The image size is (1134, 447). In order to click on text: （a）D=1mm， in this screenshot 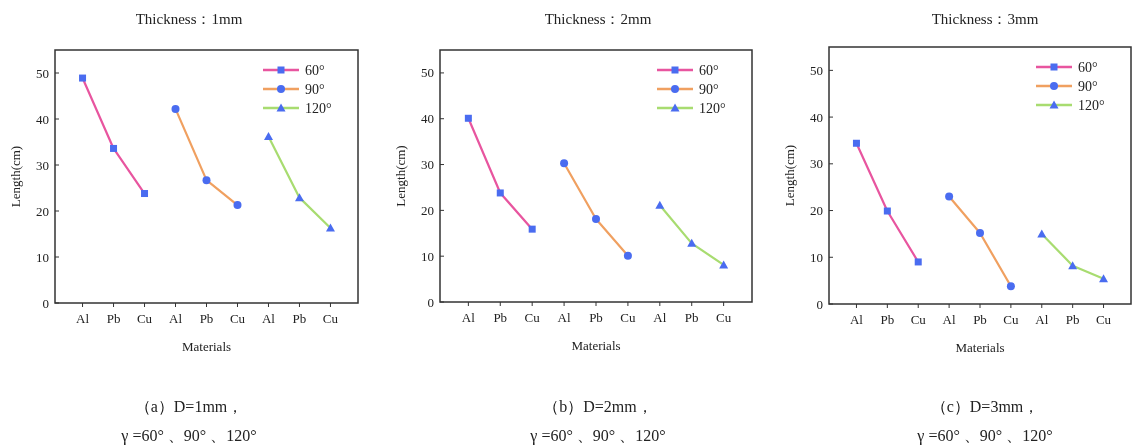, I will do `click(189, 406)`.